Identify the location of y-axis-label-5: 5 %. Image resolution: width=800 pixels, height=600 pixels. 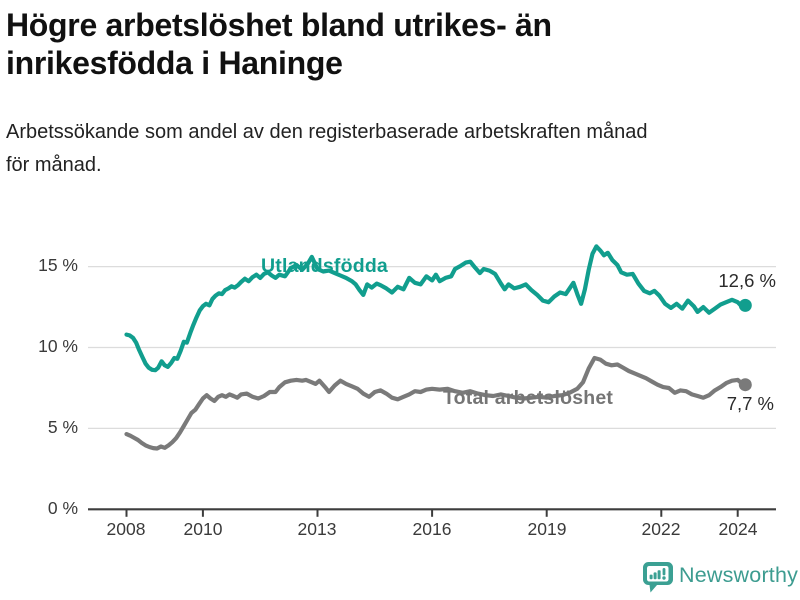
(62, 427).